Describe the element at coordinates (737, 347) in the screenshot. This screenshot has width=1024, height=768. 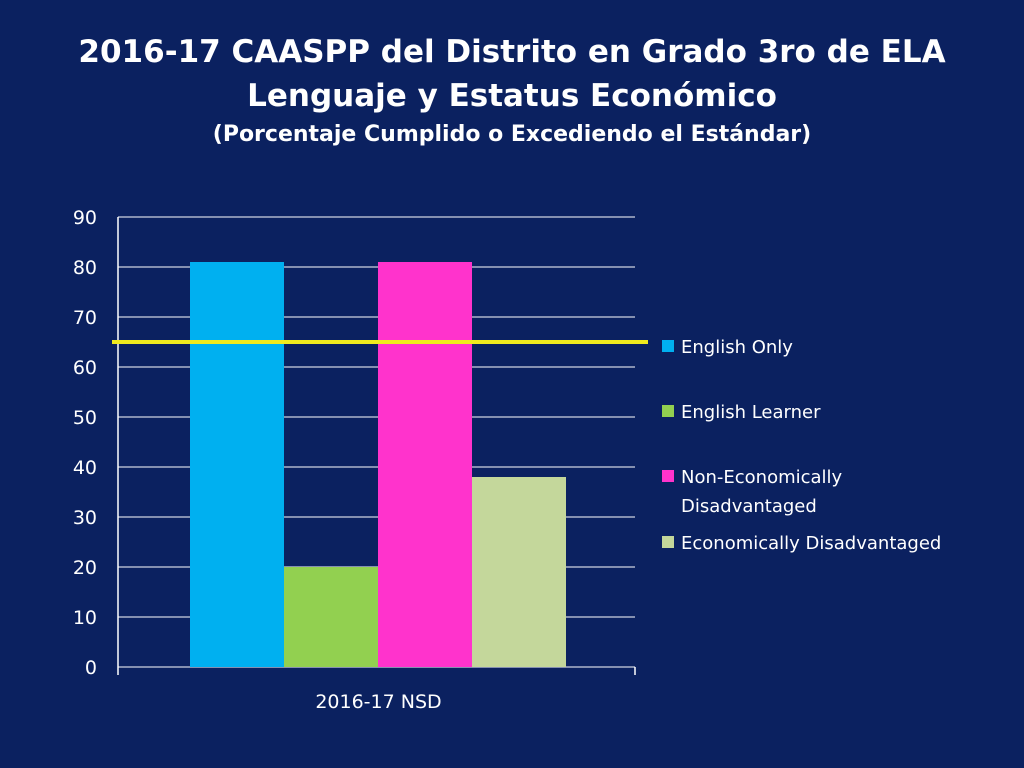
I see `legend-label: English Only` at that location.